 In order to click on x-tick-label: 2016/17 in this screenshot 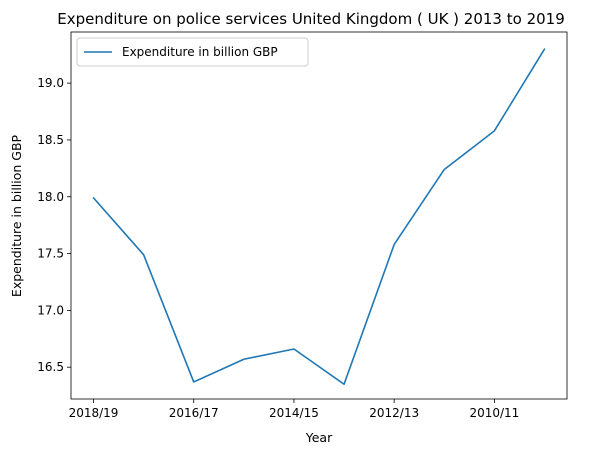, I will do `click(194, 413)`.